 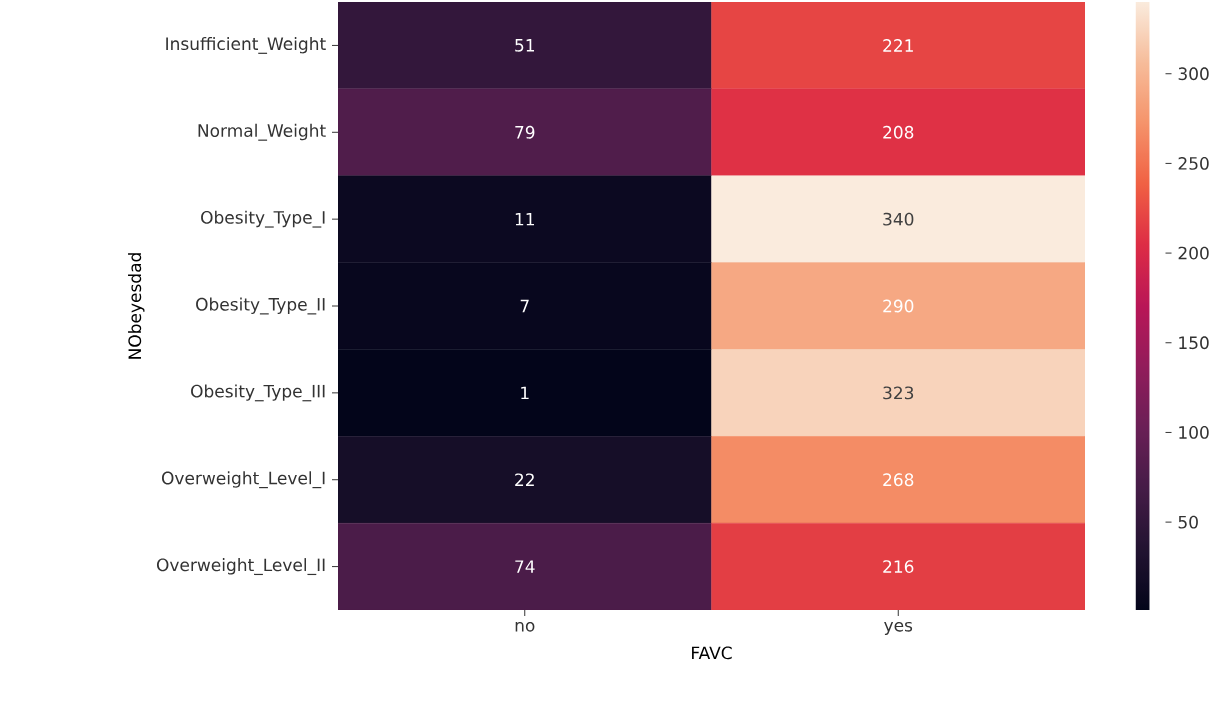 What do you see at coordinates (898, 45) in the screenshot?
I see `data-label: 221` at bounding box center [898, 45].